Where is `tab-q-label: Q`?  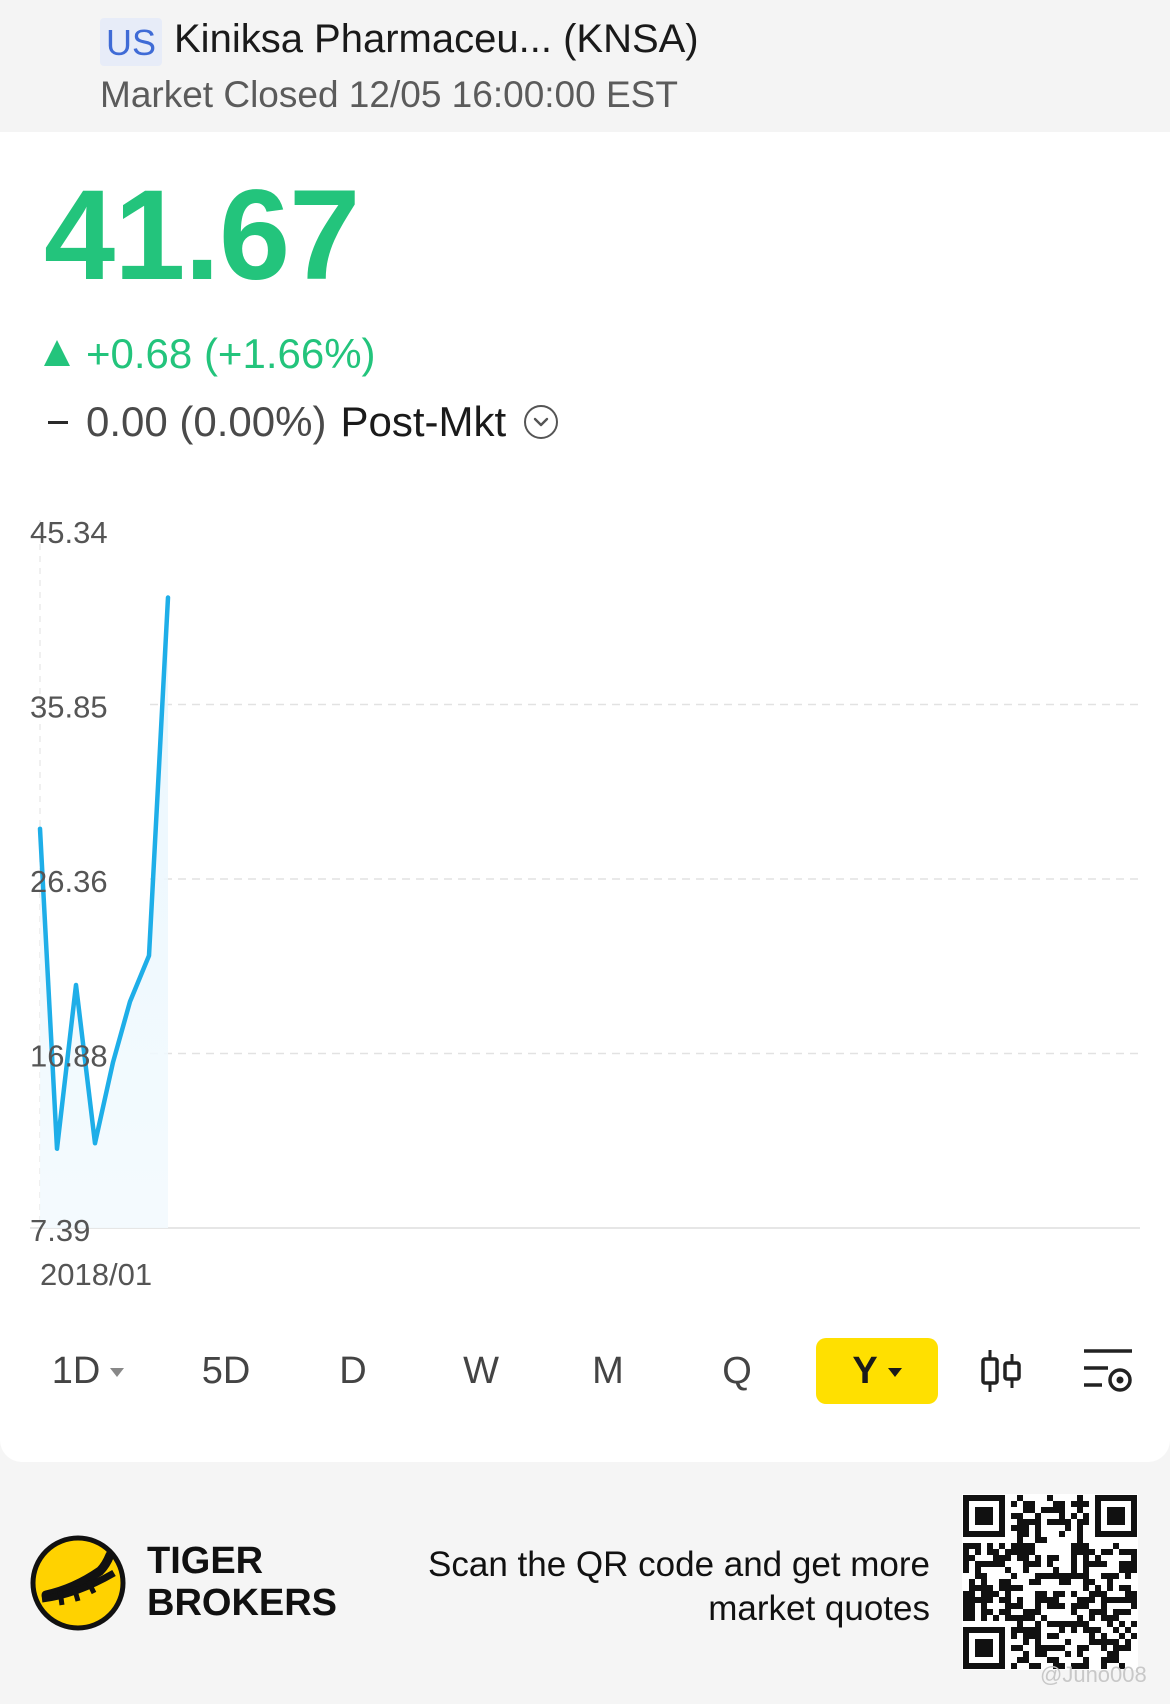
tab-q-label: Q is located at coordinates (737, 1371).